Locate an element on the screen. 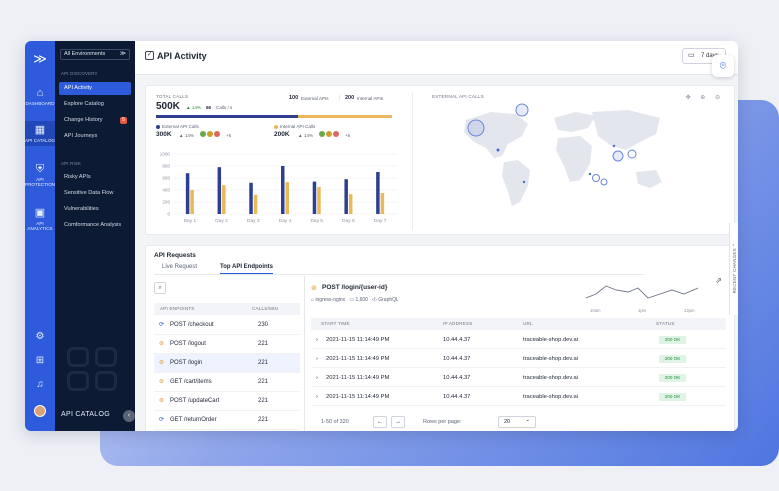 The height and width of the screenshot is (491, 779). x-tick-label: Day 7 is located at coordinates (380, 221).